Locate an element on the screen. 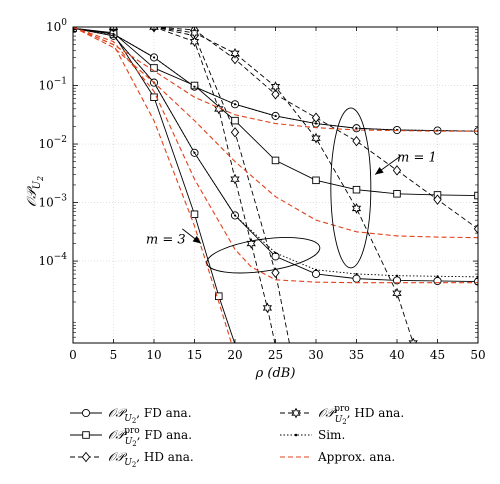 This screenshot has width=500, height=484. legend-entry: 𝒪𝒫pro U2, HD ana. is located at coordinates (342, 415).